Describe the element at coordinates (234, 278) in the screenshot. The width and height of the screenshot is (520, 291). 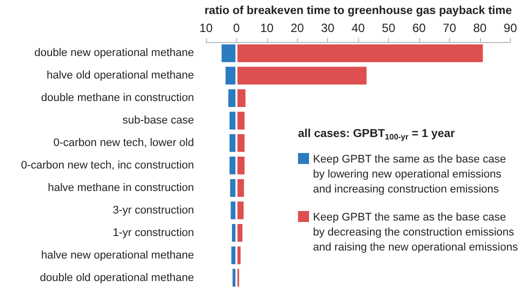
I see `bar` at that location.